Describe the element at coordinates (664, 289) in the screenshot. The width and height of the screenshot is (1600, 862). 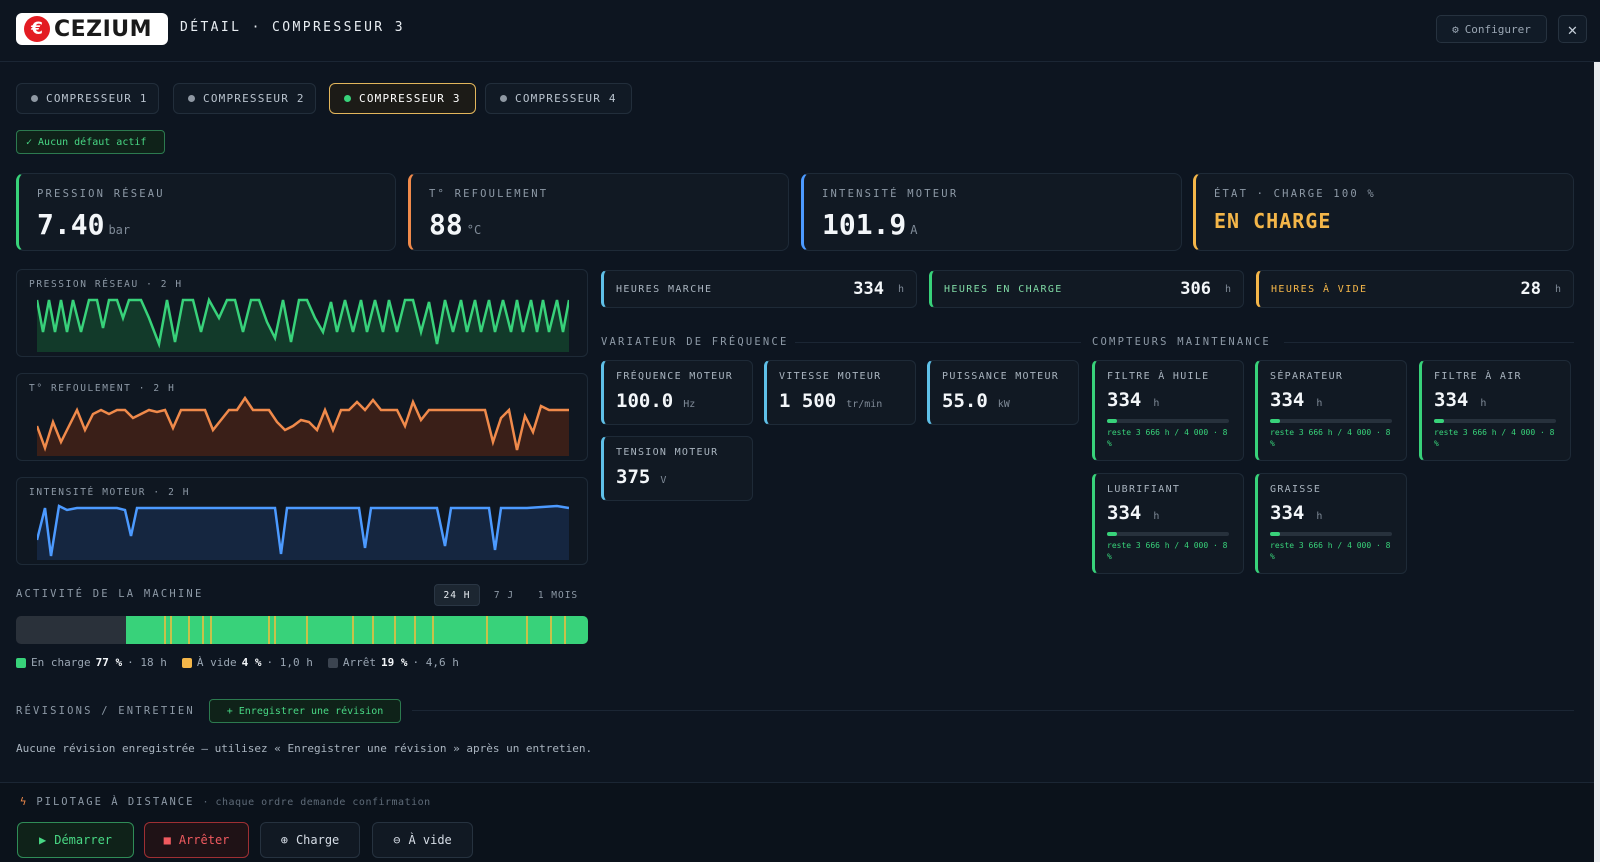
I see `hours-label: HEURES MARCHE` at that location.